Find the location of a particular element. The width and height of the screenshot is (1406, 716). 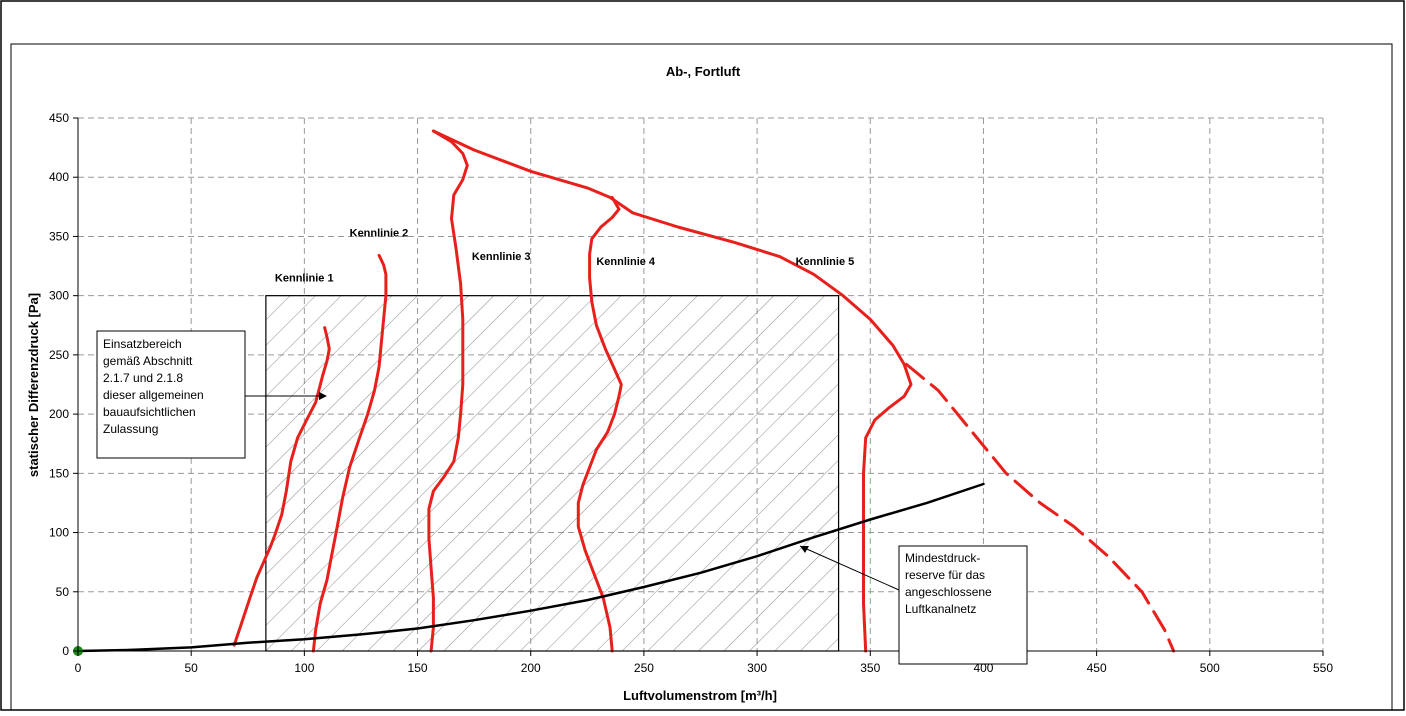

y-tick-label: 100 is located at coordinates (59, 533).